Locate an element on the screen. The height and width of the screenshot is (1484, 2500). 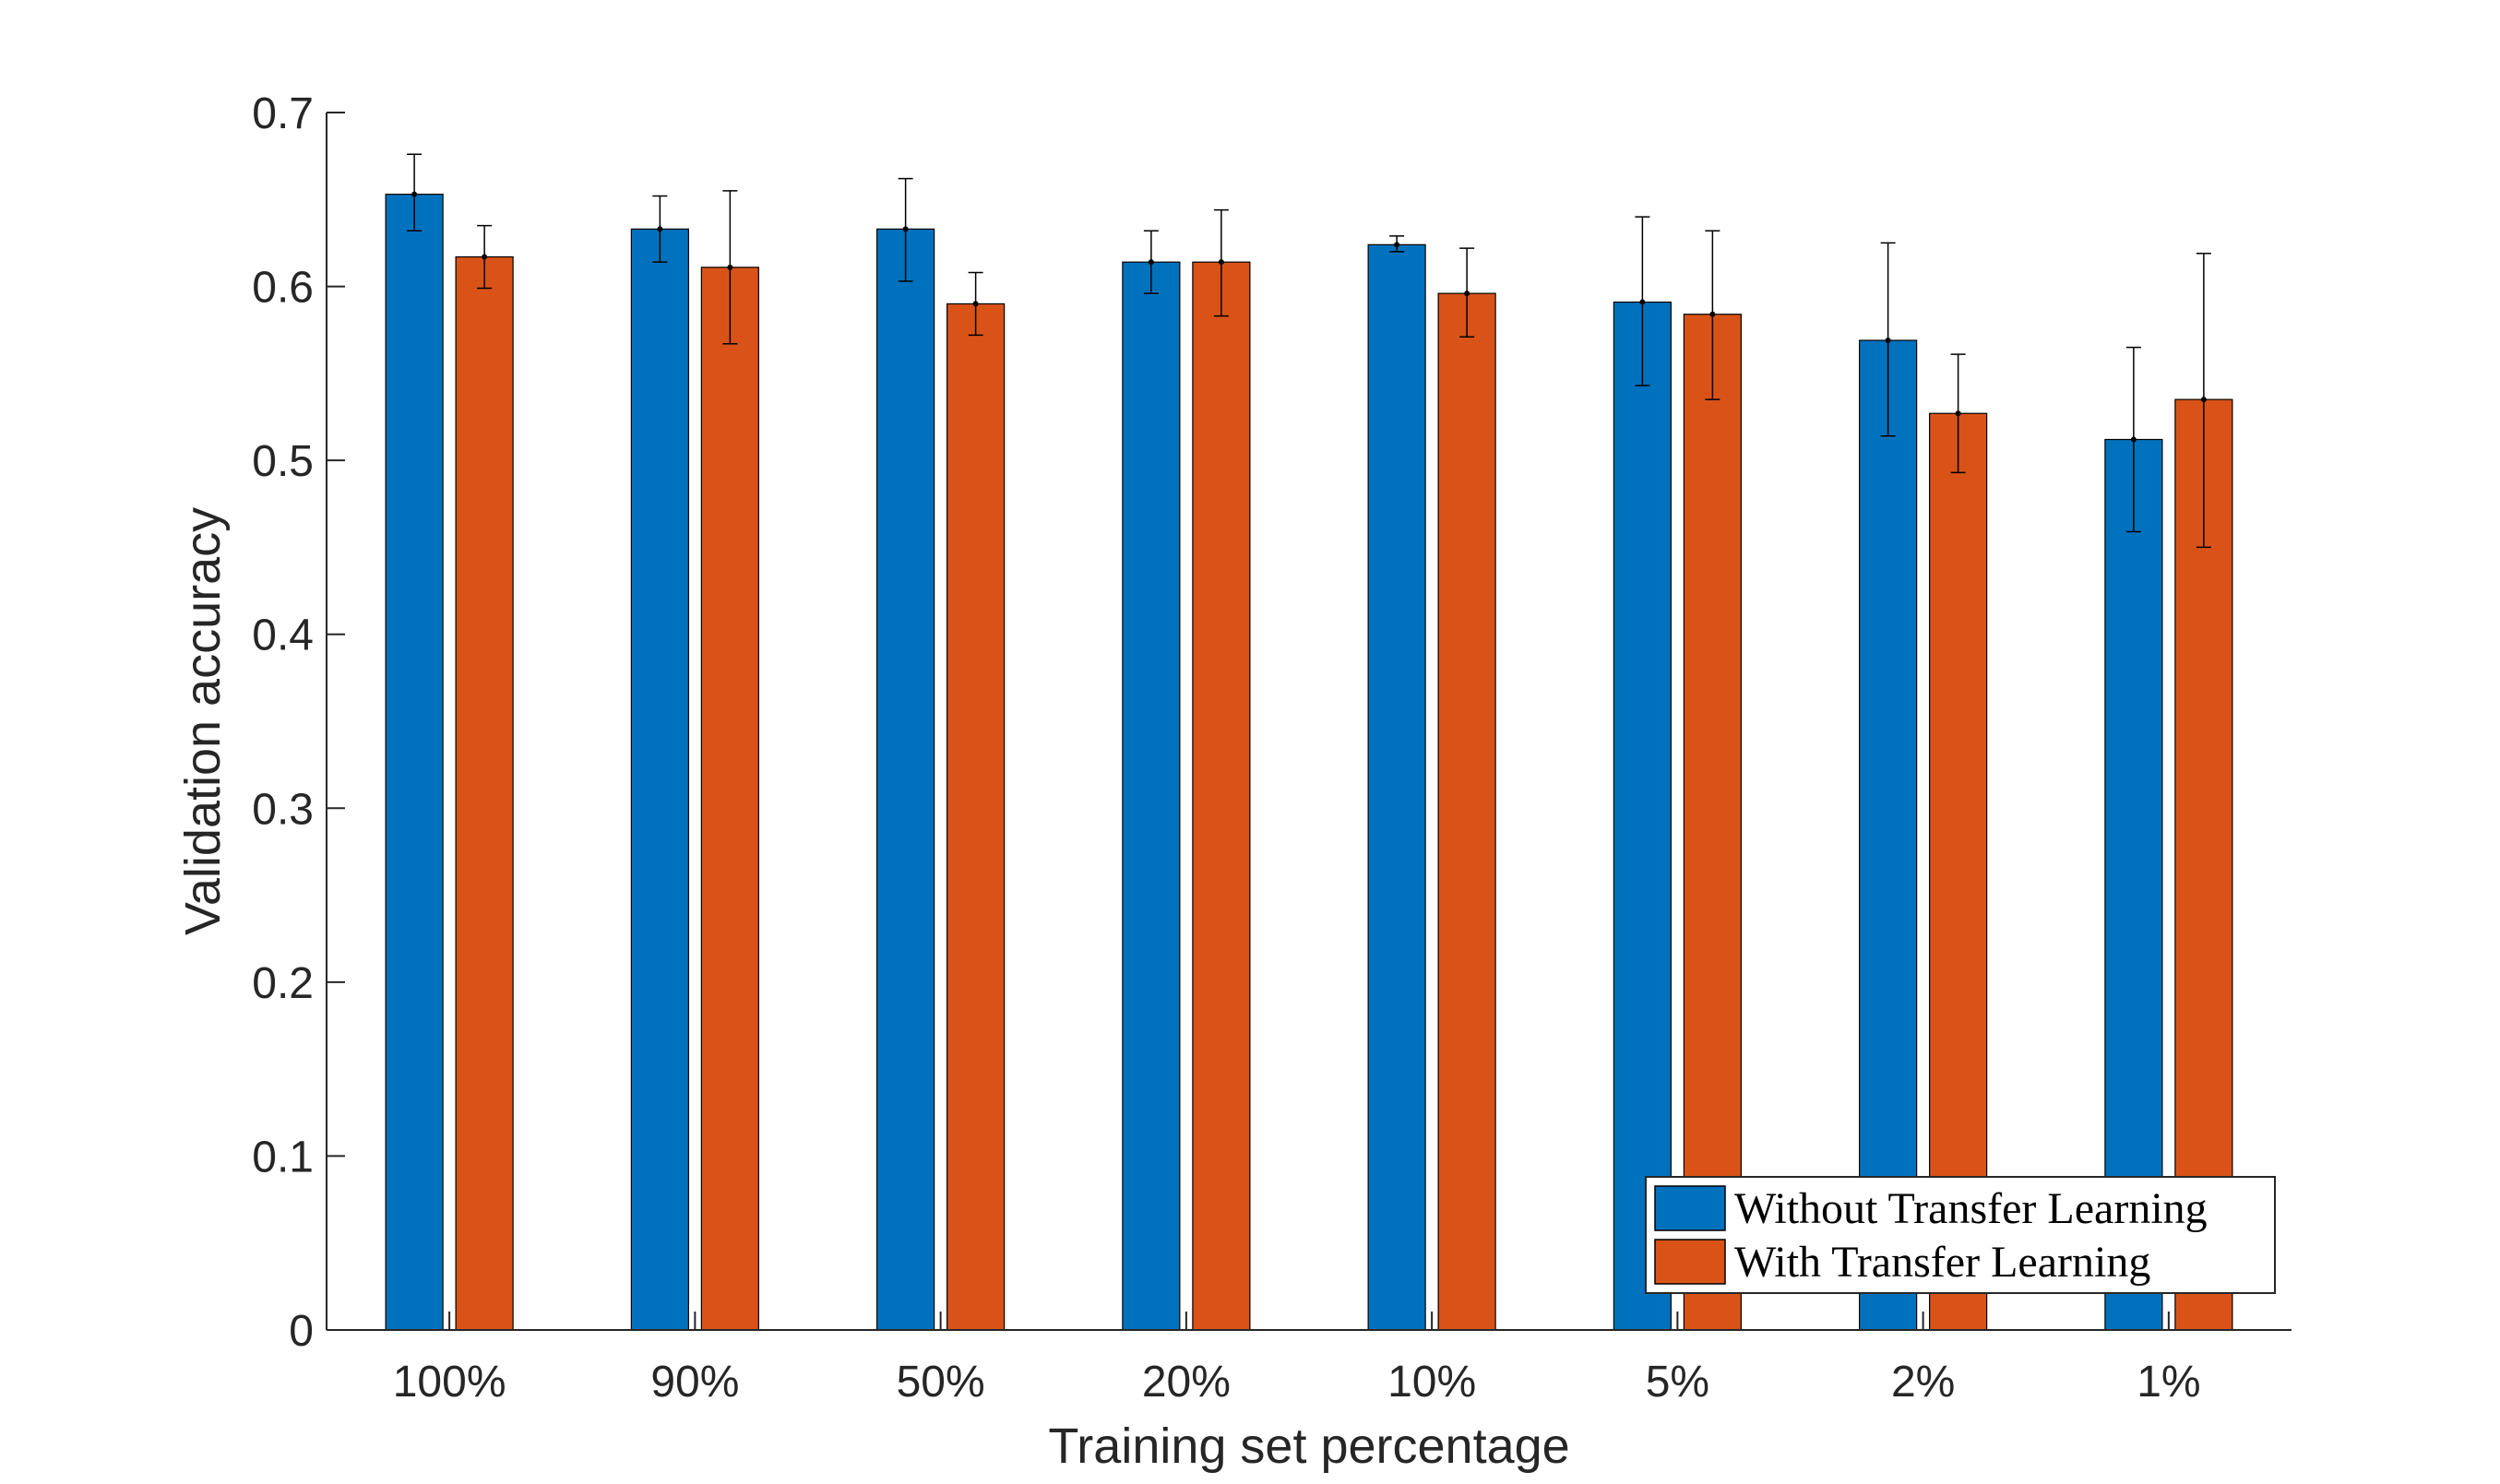
x-tick-label-3: 50% is located at coordinates (941, 1382).